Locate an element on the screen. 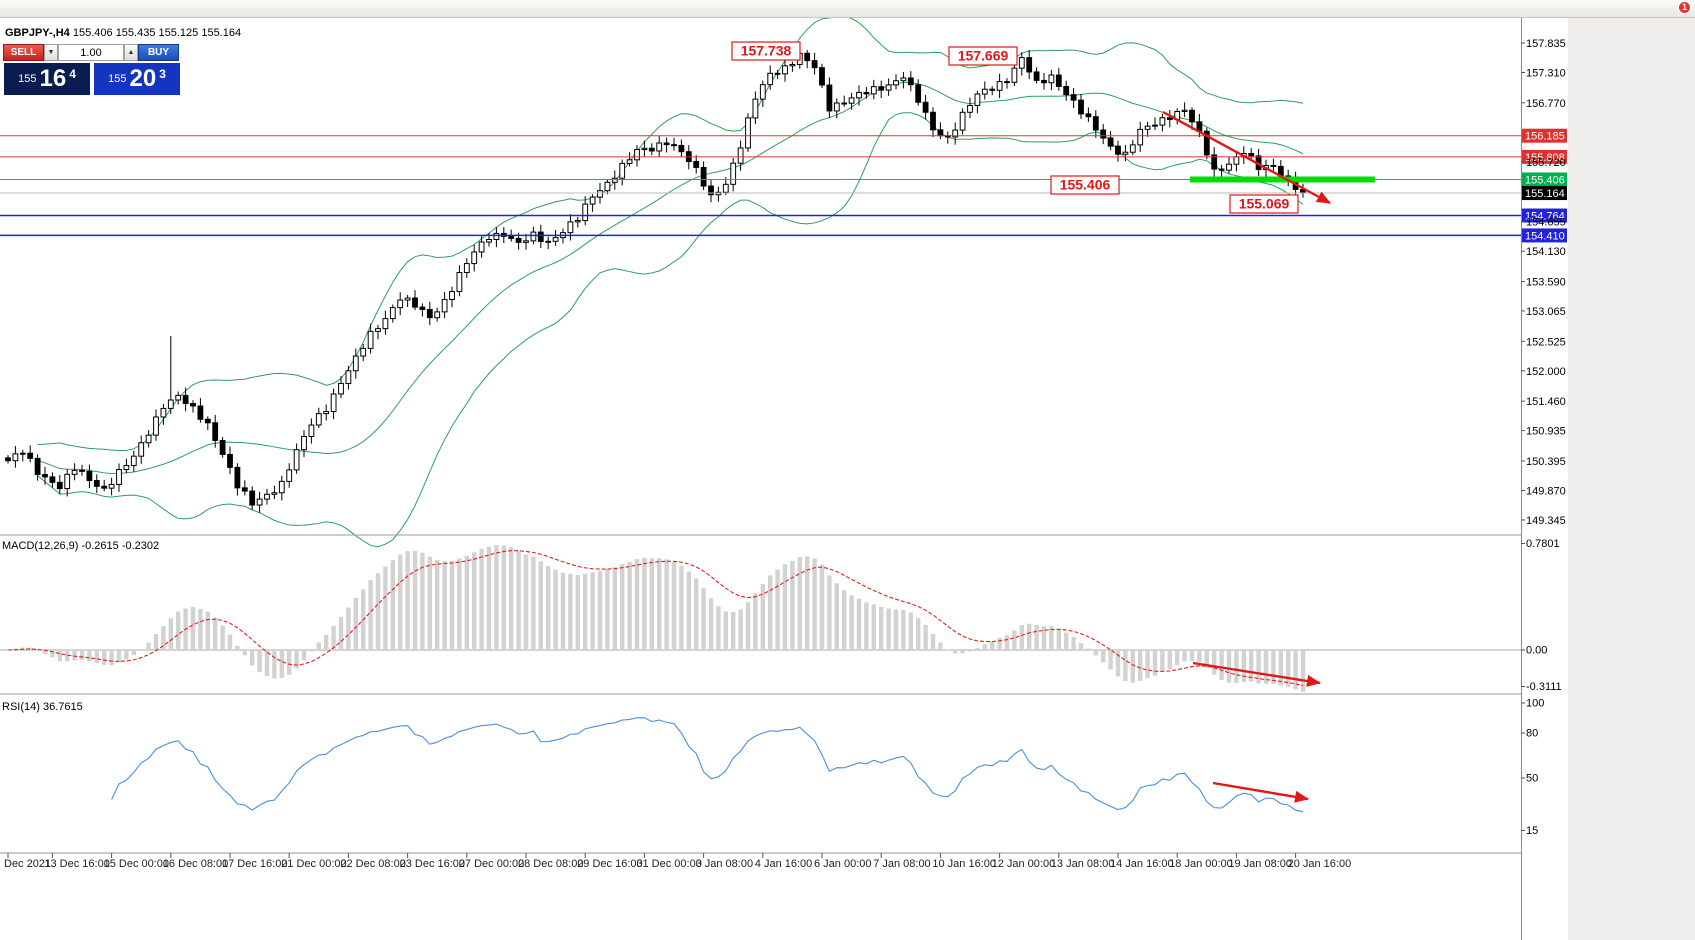  buy-button: BUY is located at coordinates (158, 52).